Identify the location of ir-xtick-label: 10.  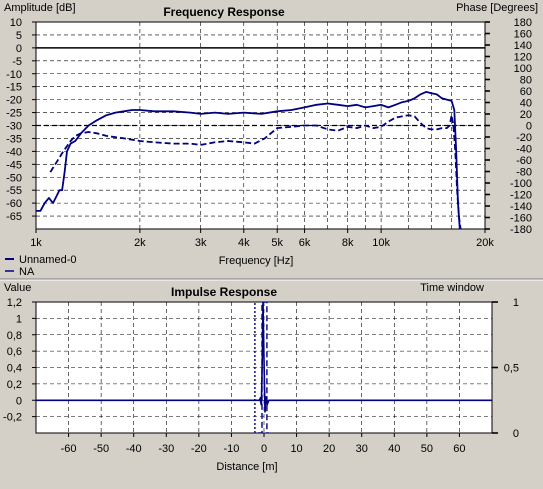
(296, 449).